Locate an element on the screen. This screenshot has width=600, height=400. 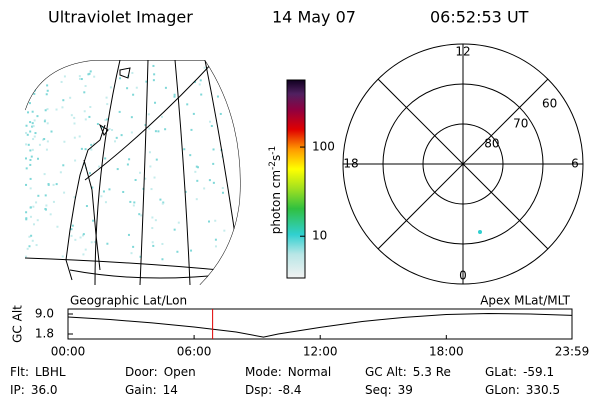
field-label: IP: is located at coordinates (17, 390).